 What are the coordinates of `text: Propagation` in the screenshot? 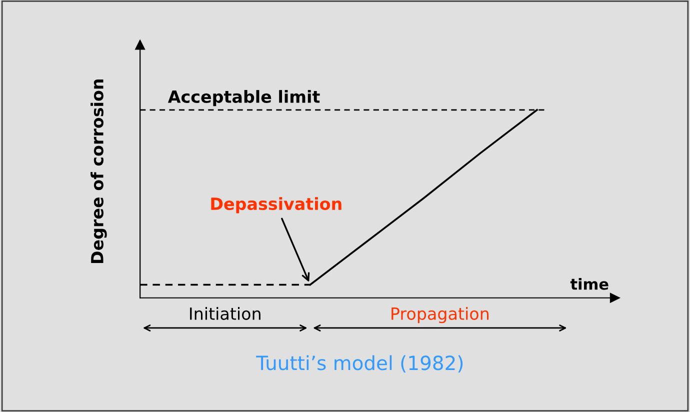 It's located at (440, 315).